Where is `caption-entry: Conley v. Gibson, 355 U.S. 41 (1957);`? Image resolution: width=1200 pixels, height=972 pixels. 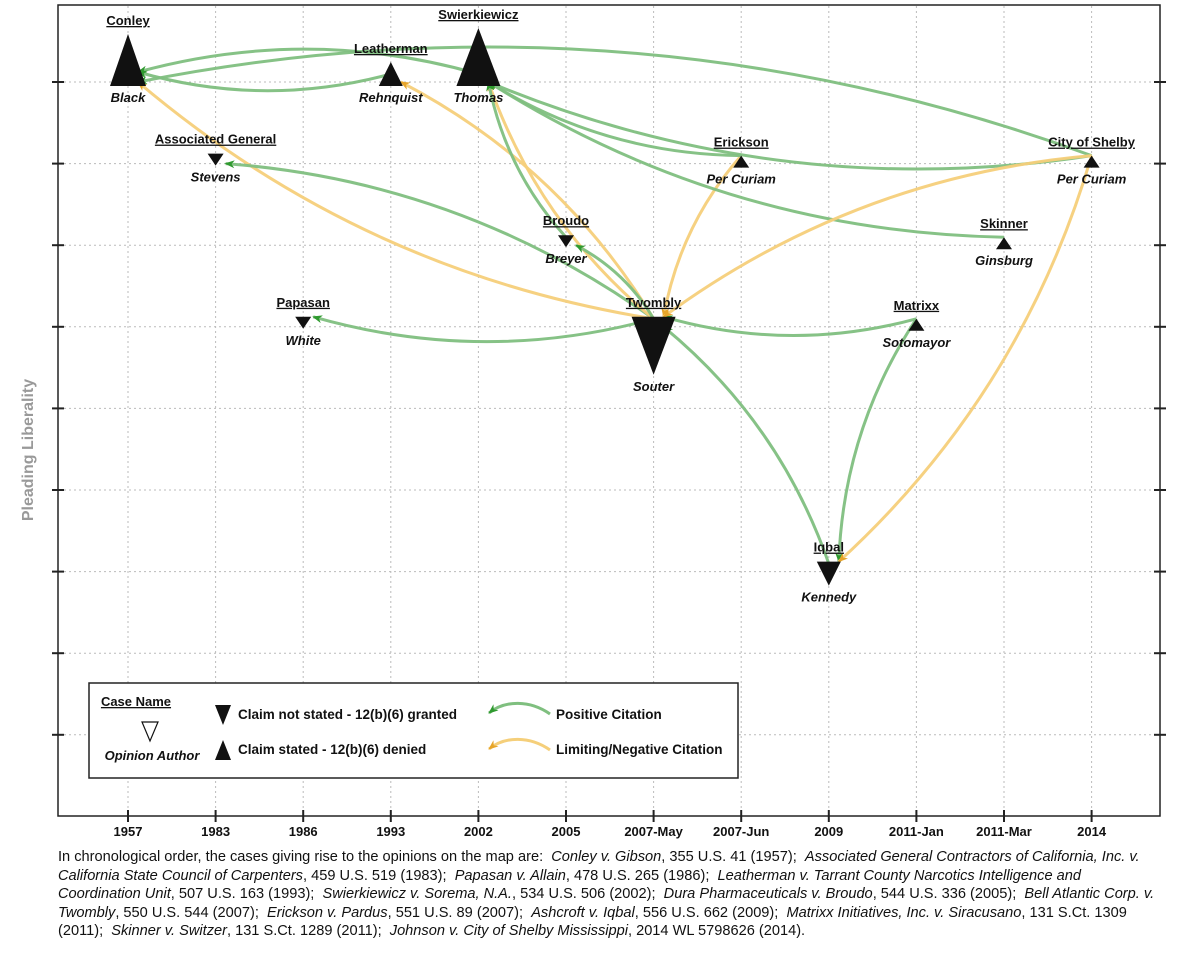
caption-entry: Conley v. Gibson, 355 U.S. 41 (1957); is located at coordinates (674, 857).